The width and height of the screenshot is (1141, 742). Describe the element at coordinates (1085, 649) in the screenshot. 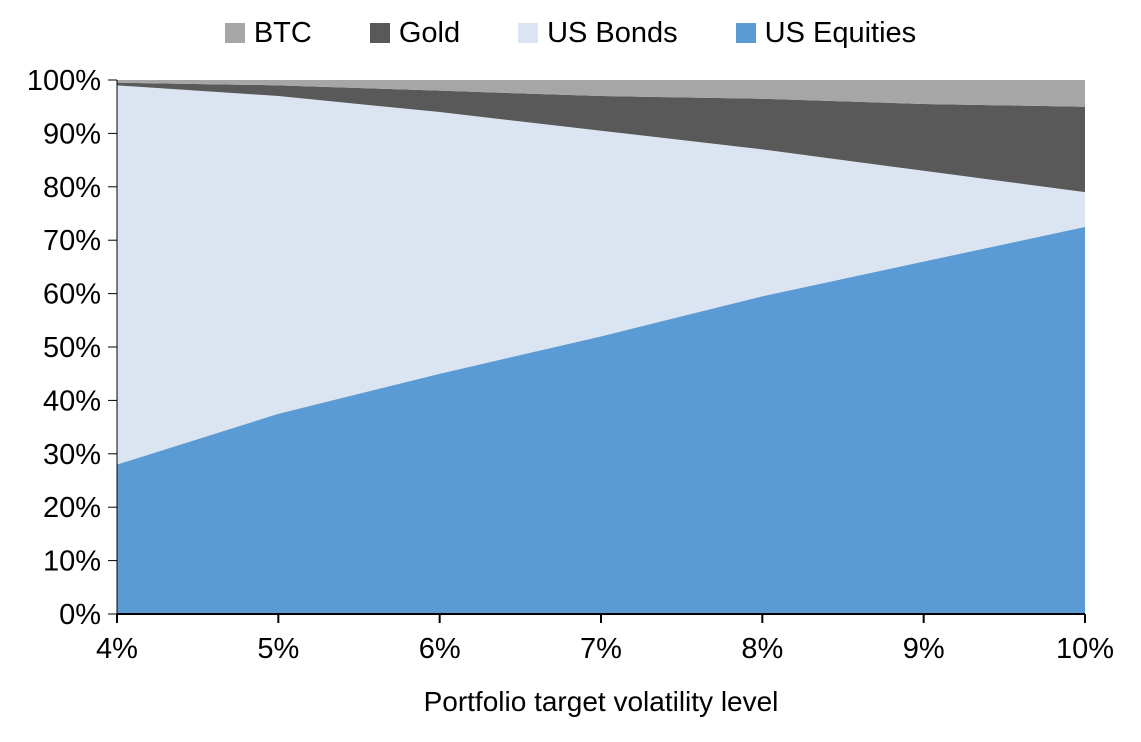

I see `x-tick-label: 10%` at that location.